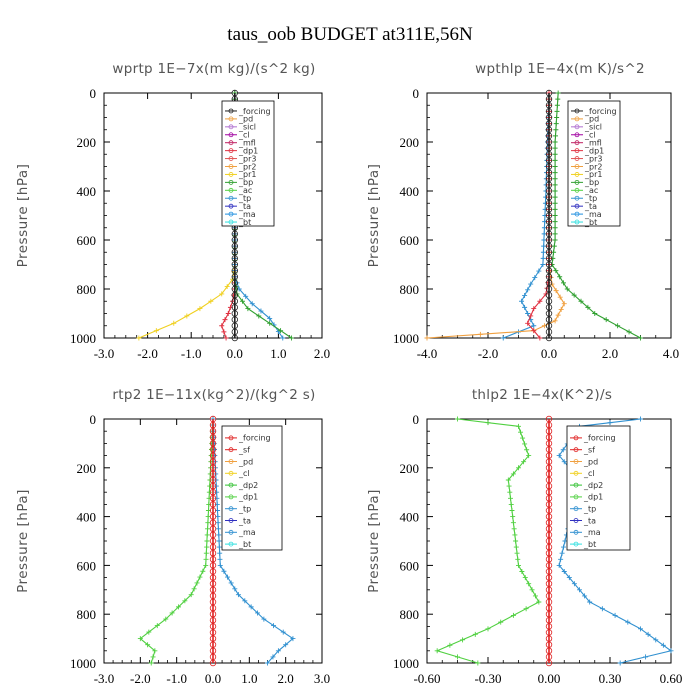 This screenshot has height=700, width=700. What do you see at coordinates (244, 222) in the screenshot?
I see `legend-label: _bt` at bounding box center [244, 222].